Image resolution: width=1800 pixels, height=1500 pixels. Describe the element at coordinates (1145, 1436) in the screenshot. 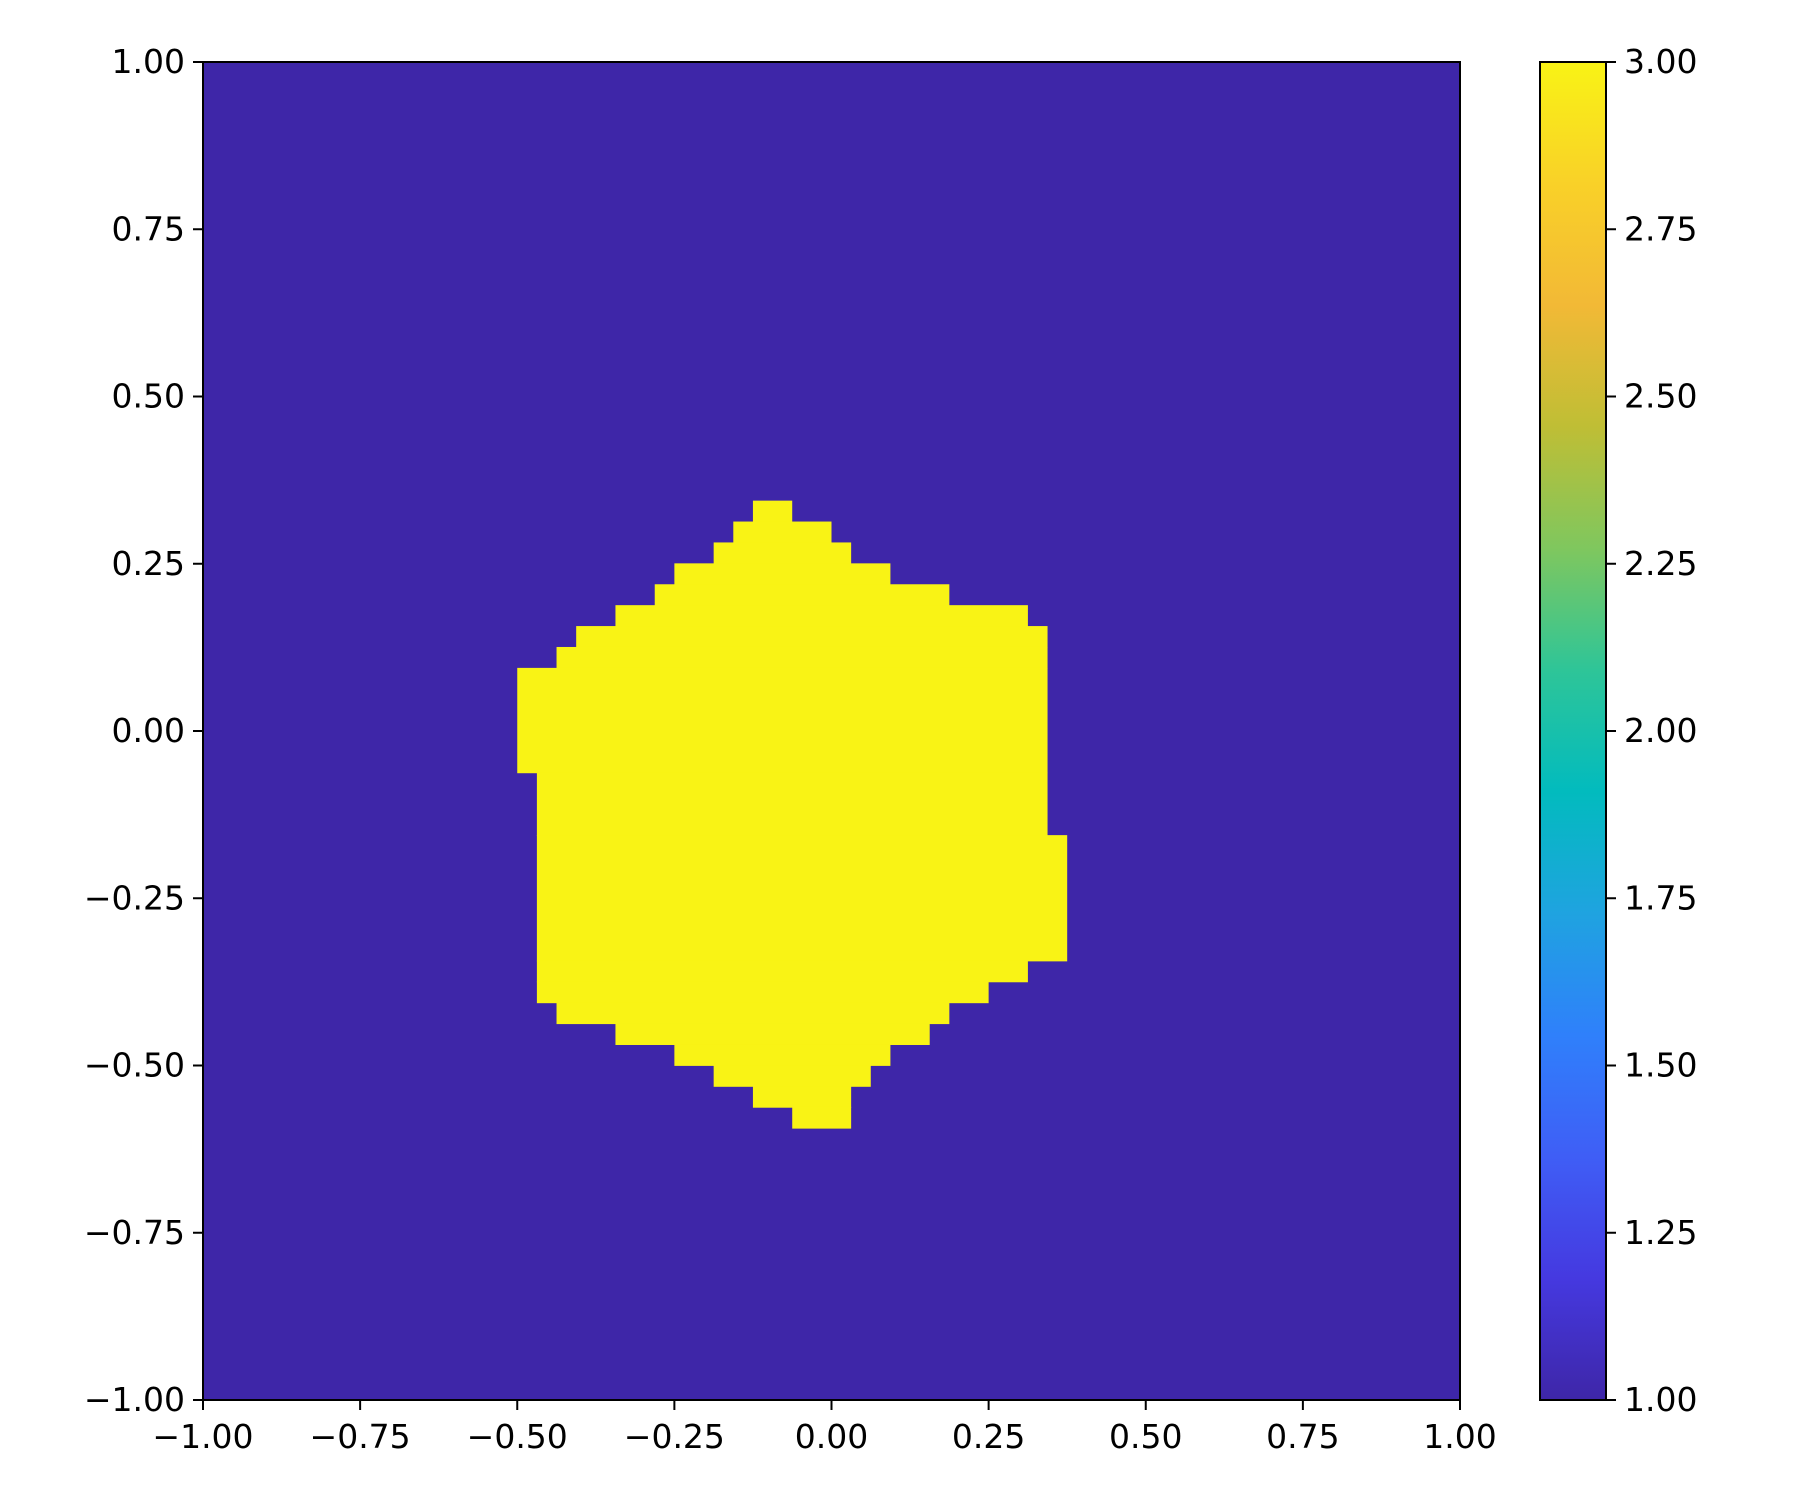

I see `x-tick-label: 0.50` at that location.